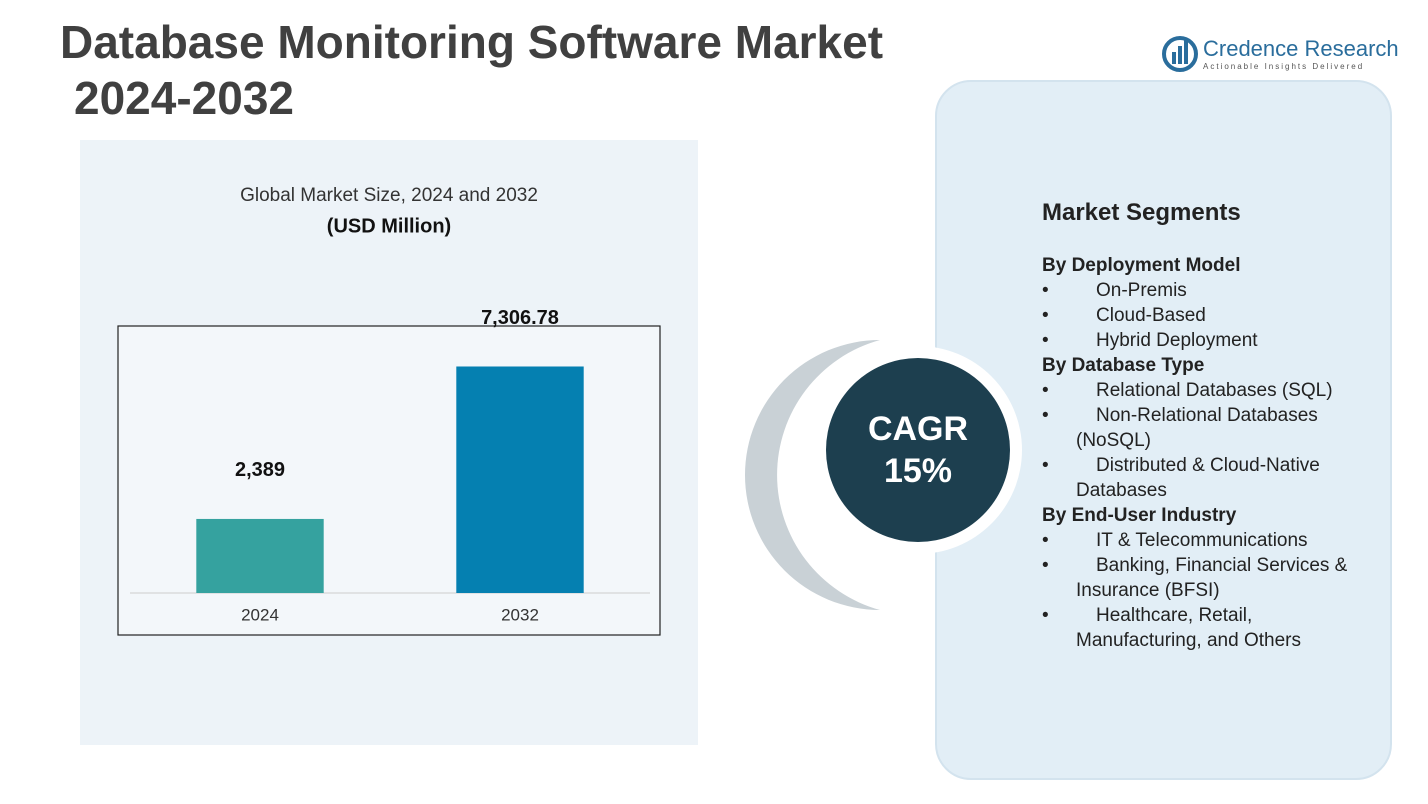 The height and width of the screenshot is (804, 1428). Describe the element at coordinates (1139, 515) in the screenshot. I see `segment-group-title: By End-User Industry` at that location.